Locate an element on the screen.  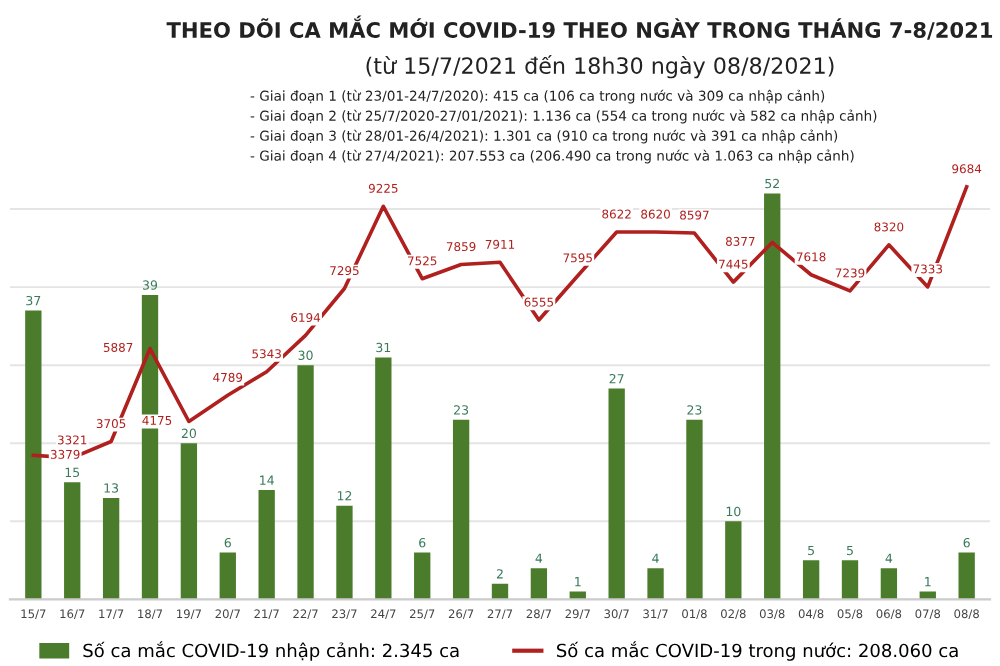
legend-label: Số ca mắc COVID-19 nhập cảnh: 2.345 ca is located at coordinates (271, 651).